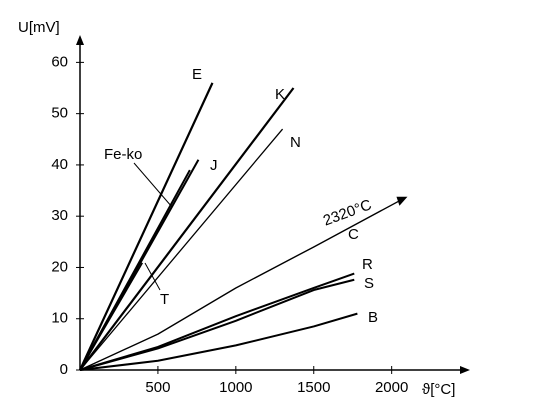 The image size is (551, 418). Describe the element at coordinates (164, 299) in the screenshot. I see `series-label: T` at that location.